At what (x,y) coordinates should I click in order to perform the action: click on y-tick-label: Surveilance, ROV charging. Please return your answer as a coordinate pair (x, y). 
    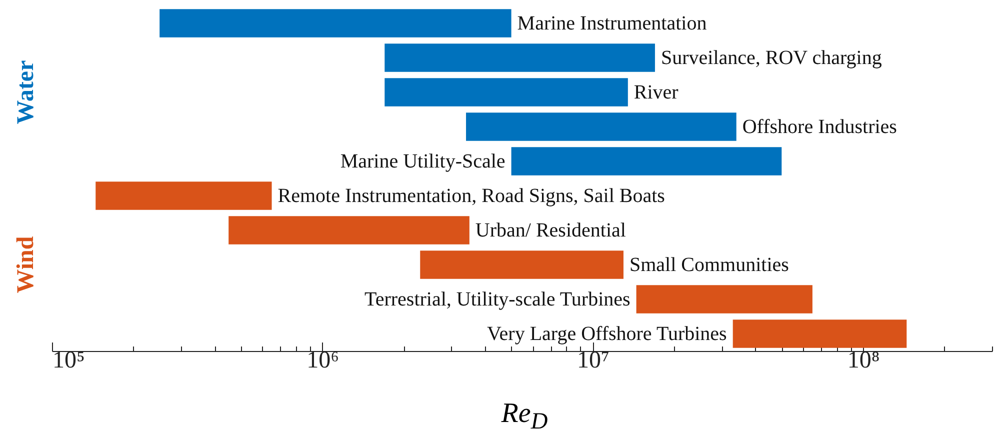
    Looking at the image, I should click on (771, 57).